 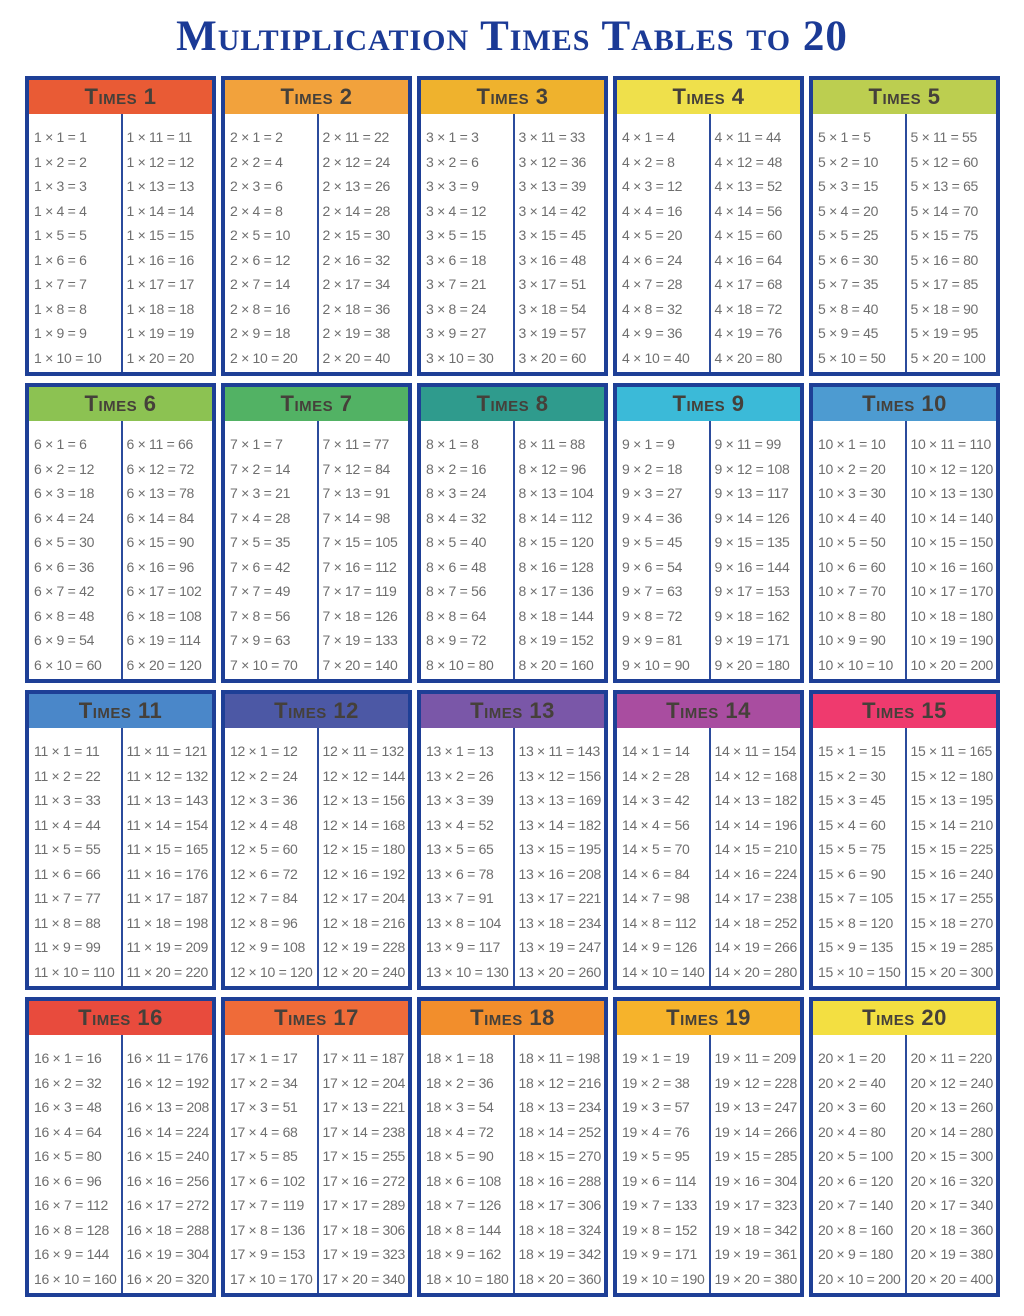 I want to click on equation: 18 × 4 = 72, so click(x=460, y=1131).